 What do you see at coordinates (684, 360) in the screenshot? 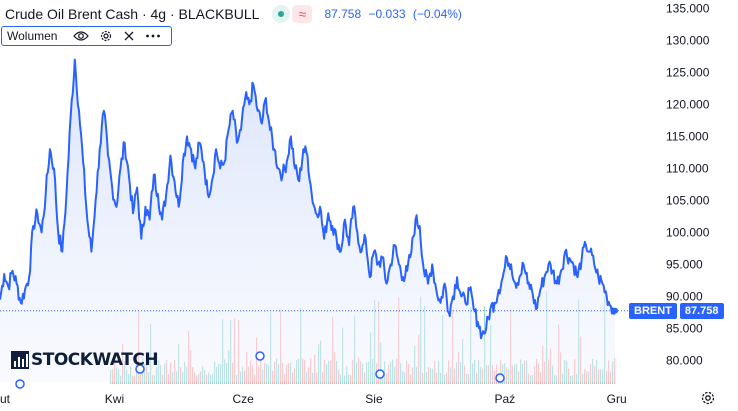
I see `price-tick-label: 80.000` at bounding box center [684, 360].